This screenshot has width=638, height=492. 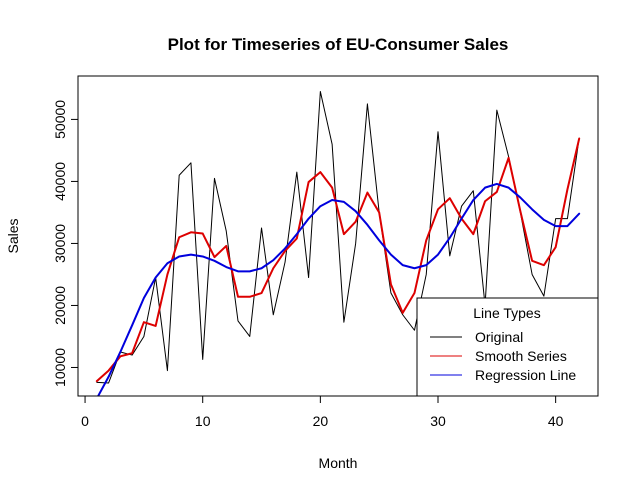 I want to click on x-axis: 0 10 20 30 40, so click(x=322, y=412).